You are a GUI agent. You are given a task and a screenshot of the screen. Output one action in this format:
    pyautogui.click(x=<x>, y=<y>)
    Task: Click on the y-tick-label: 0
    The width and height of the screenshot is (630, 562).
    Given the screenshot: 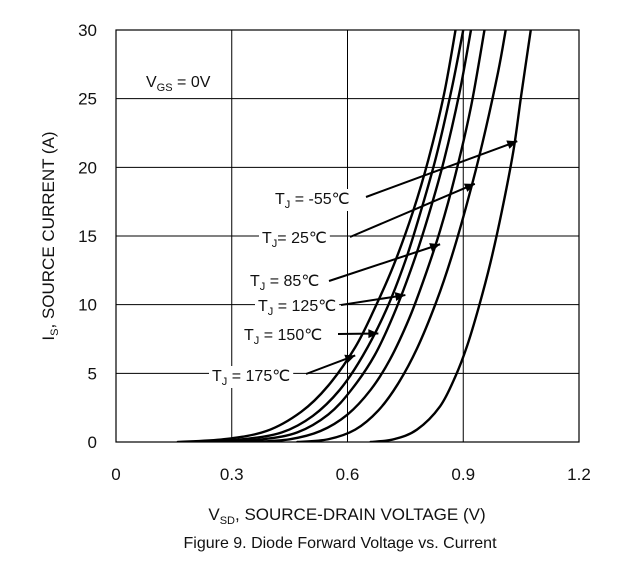 What is the action you would take?
    pyautogui.click(x=92, y=442)
    